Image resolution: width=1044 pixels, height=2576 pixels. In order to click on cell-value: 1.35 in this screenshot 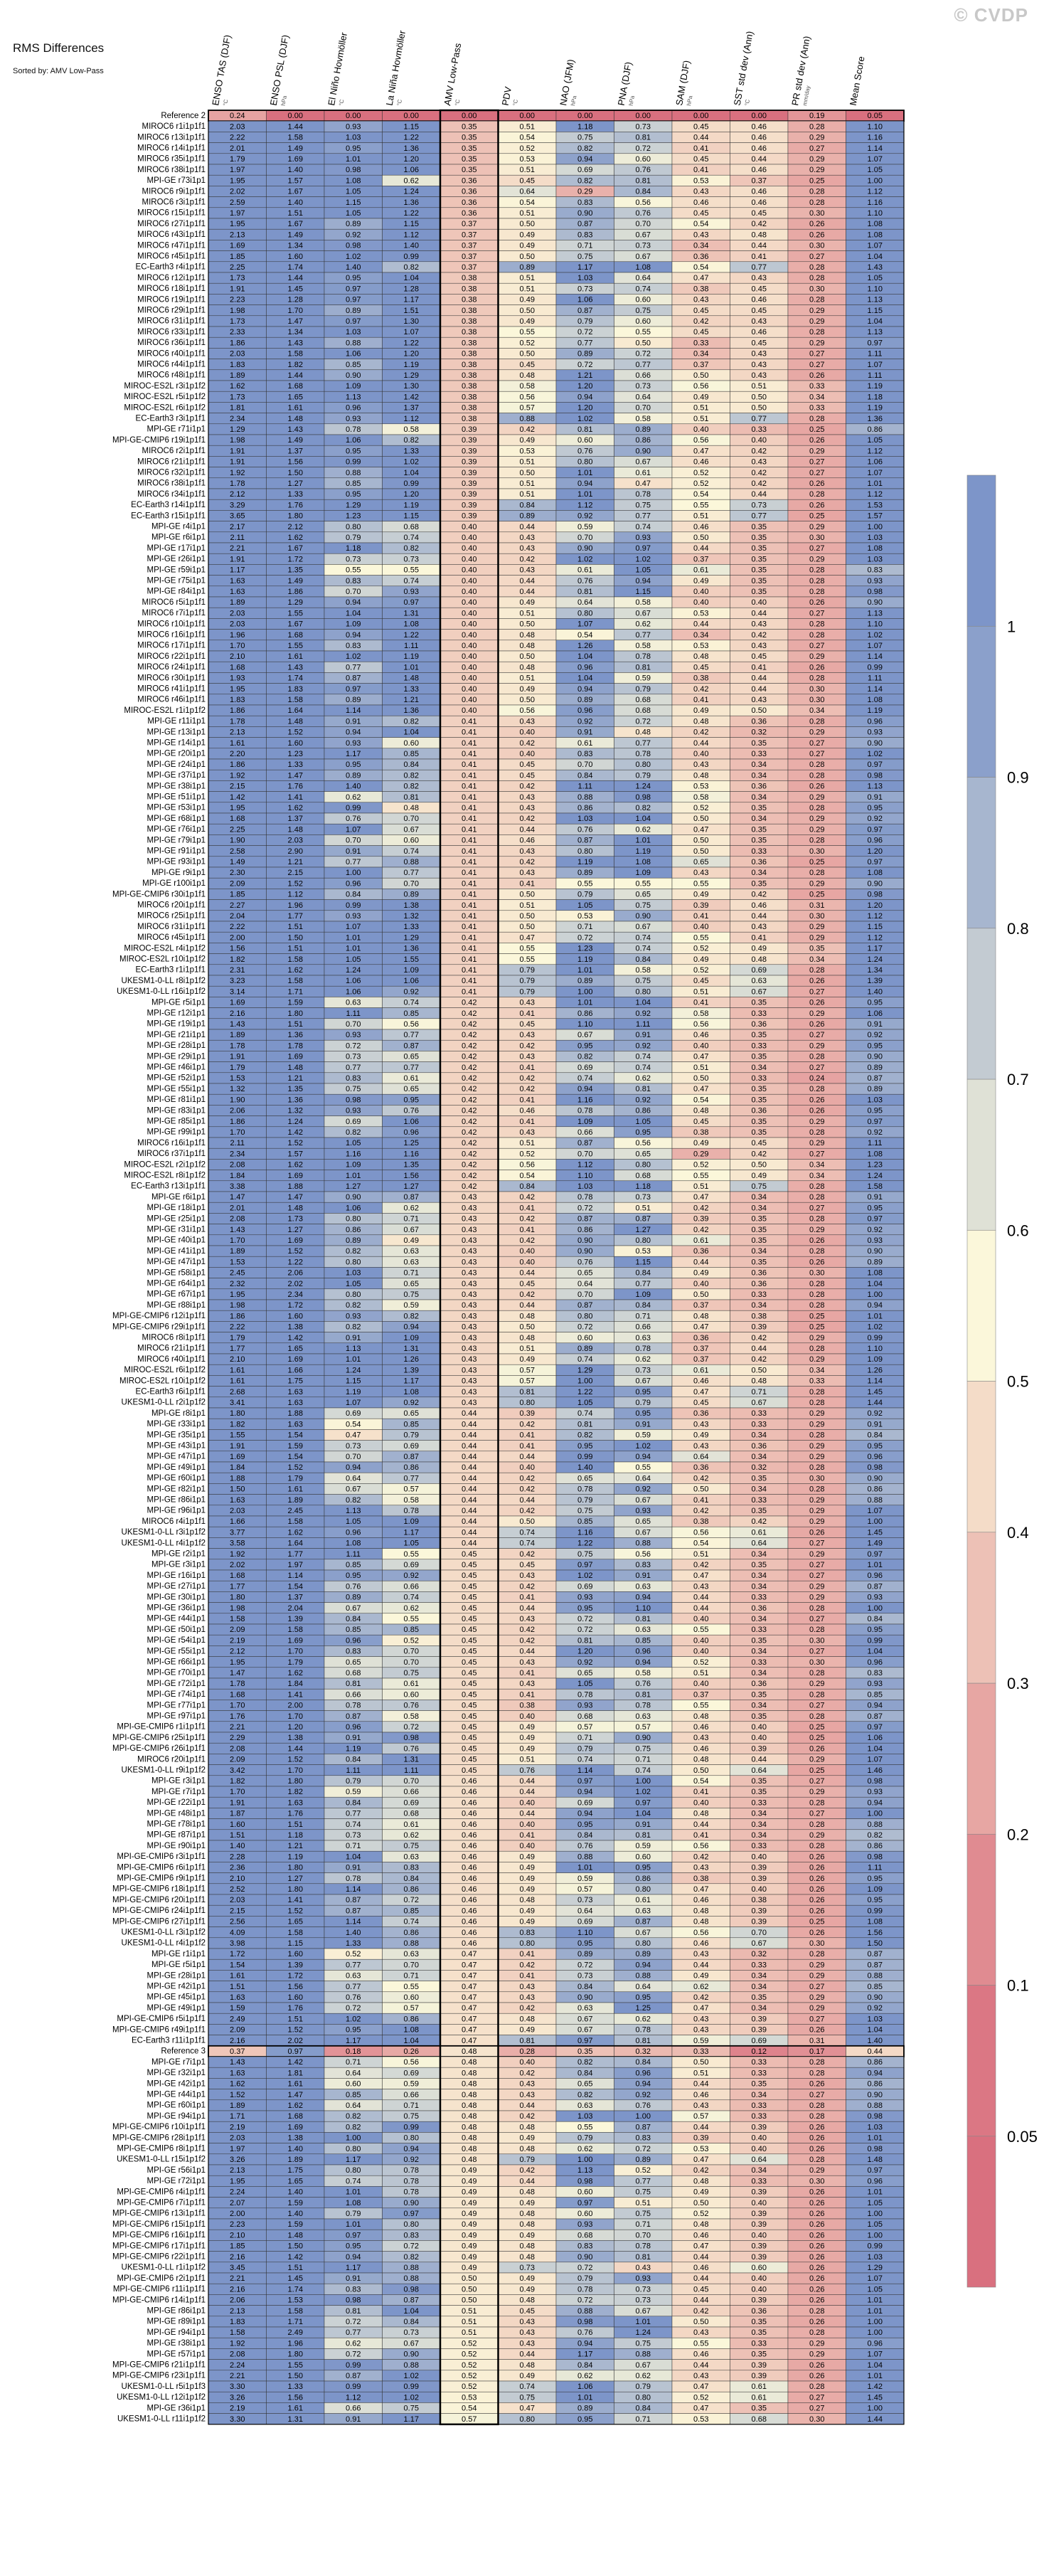, I will do `click(411, 1165)`.